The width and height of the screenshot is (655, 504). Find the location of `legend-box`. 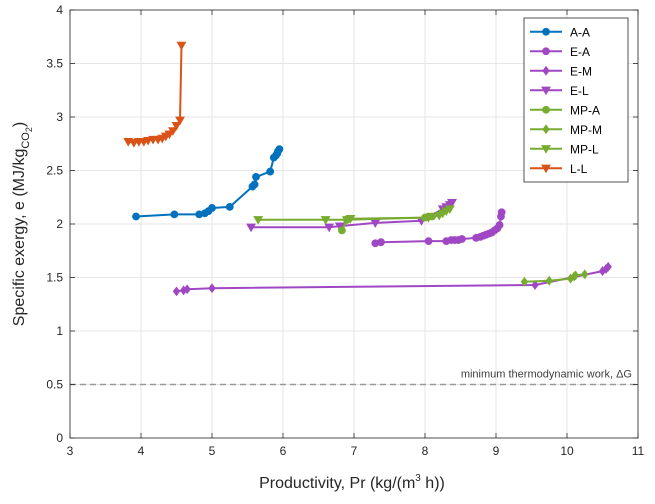

legend-box is located at coordinates (576, 100).